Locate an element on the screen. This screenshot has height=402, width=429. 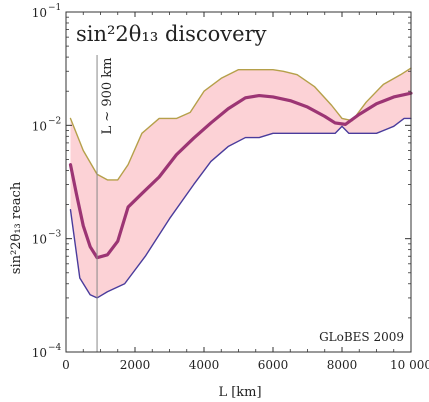
x-tick-label: 10 000 is located at coordinates (409, 365).